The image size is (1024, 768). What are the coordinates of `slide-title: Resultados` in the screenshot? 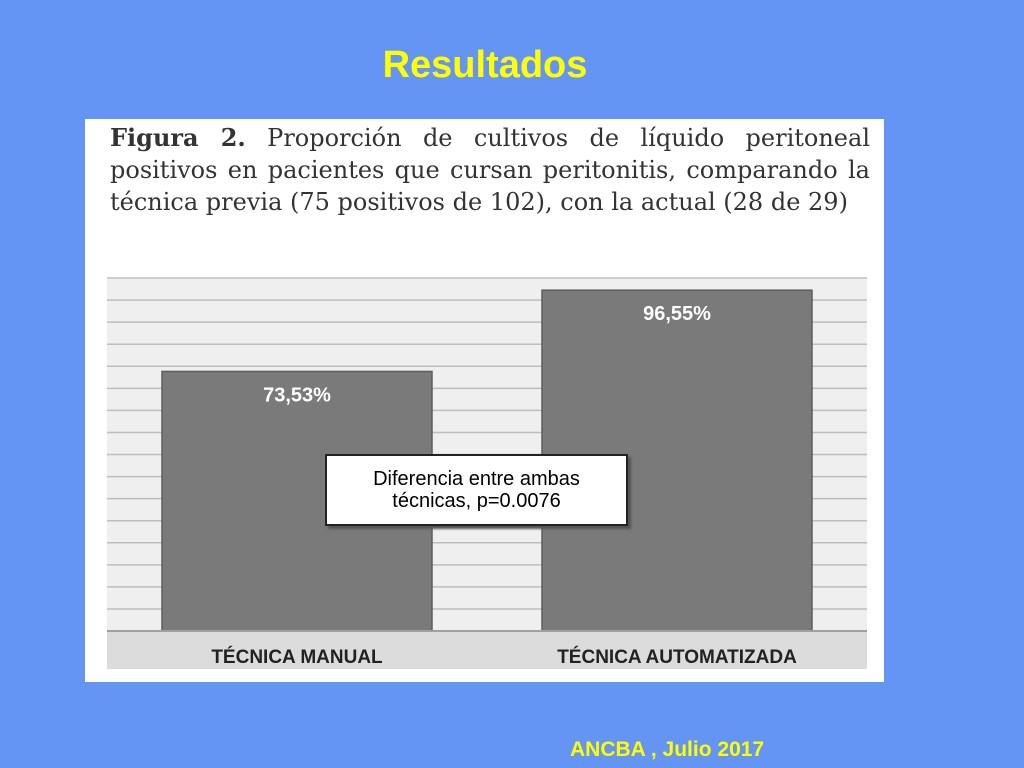 It's located at (485, 65).